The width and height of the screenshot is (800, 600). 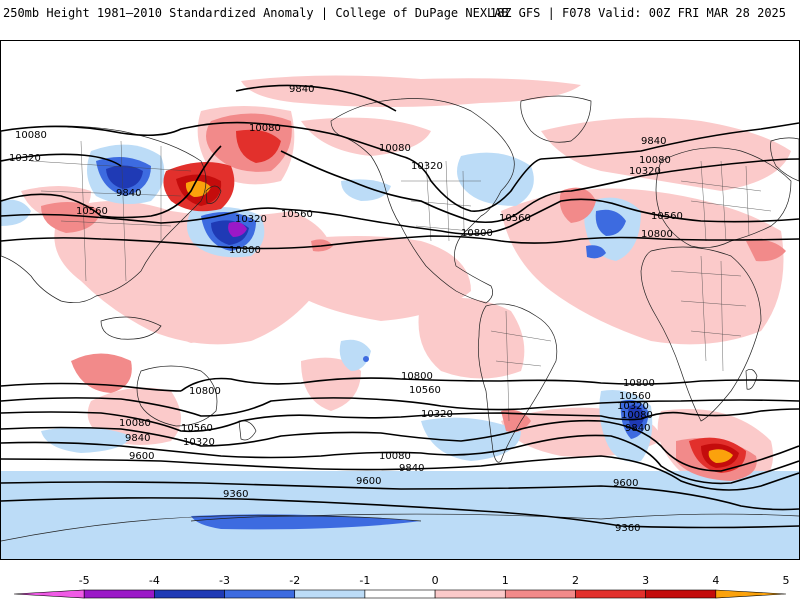 I want to click on colorbar-tick-label: -2, so click(x=294, y=580).